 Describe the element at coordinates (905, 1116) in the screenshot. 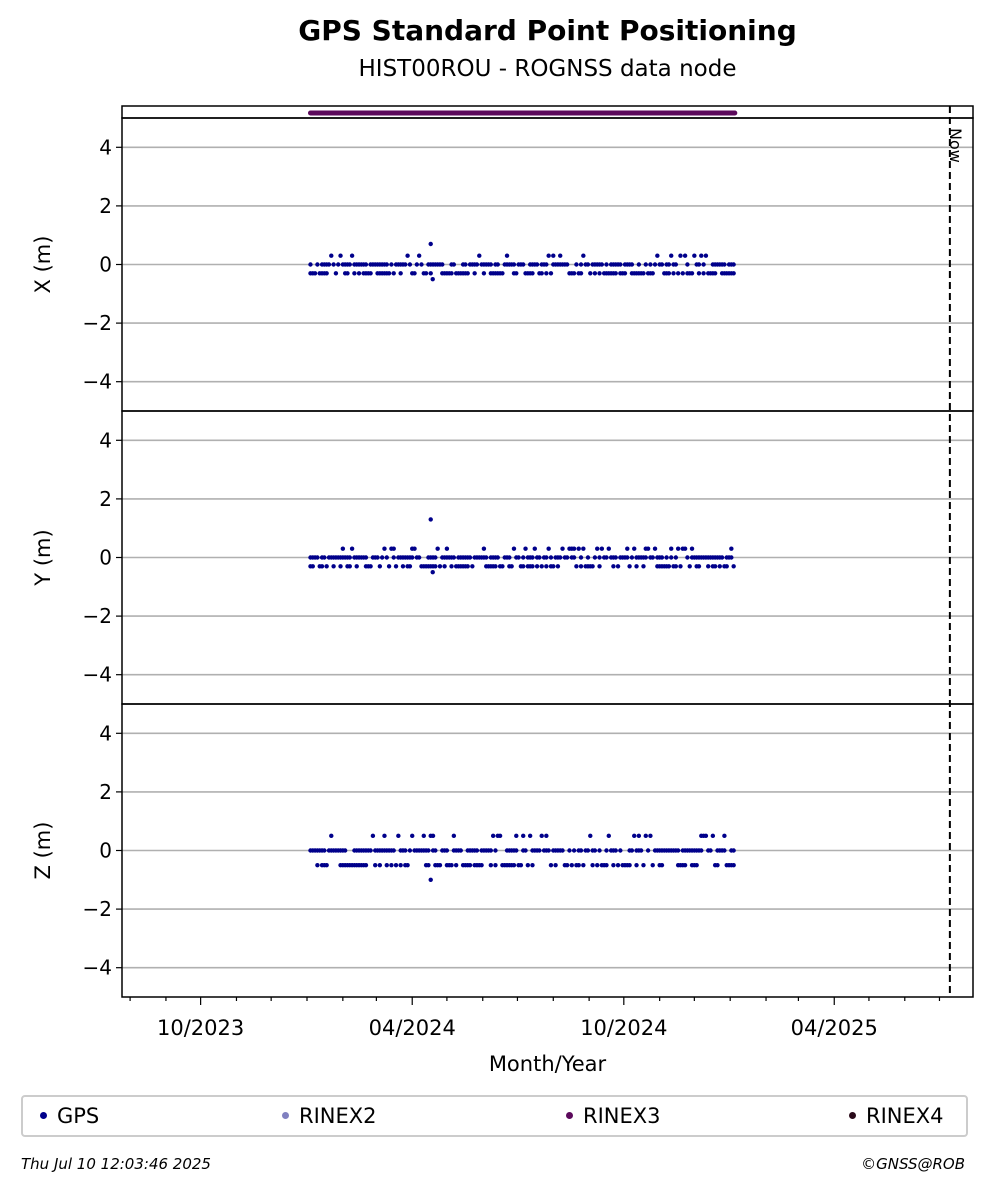

I see `legend-label-rinex4: RINEX4` at that location.